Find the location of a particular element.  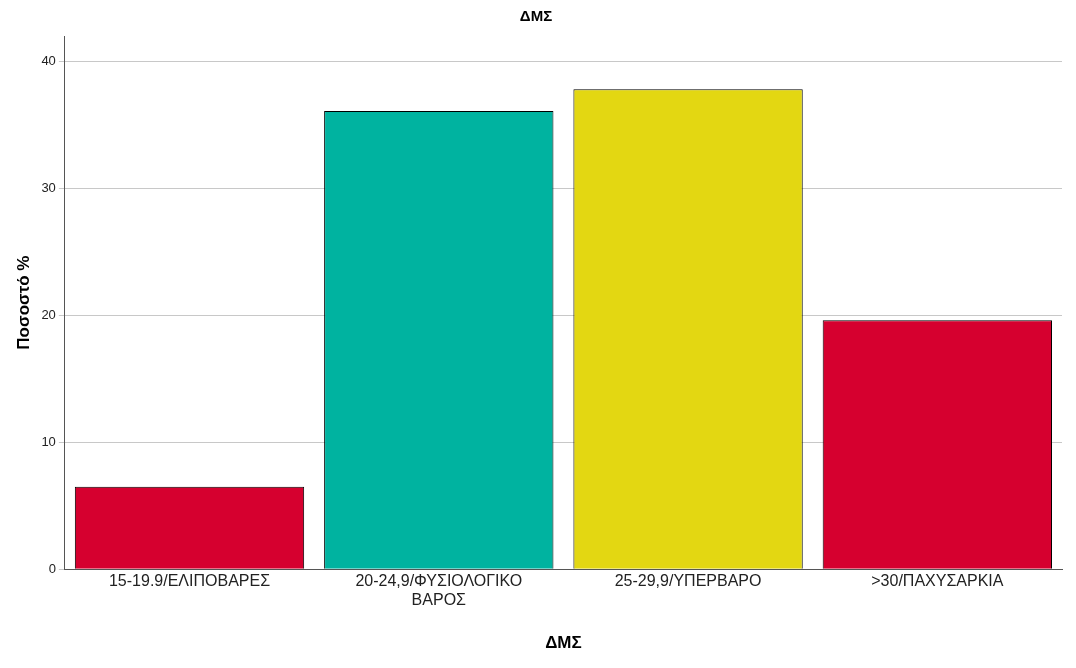

x-tick-label: 20-24,9/ΦΥΣΙΟΛΟΓΙΚΟ ΒΑΡΟΣ is located at coordinates (439, 590).